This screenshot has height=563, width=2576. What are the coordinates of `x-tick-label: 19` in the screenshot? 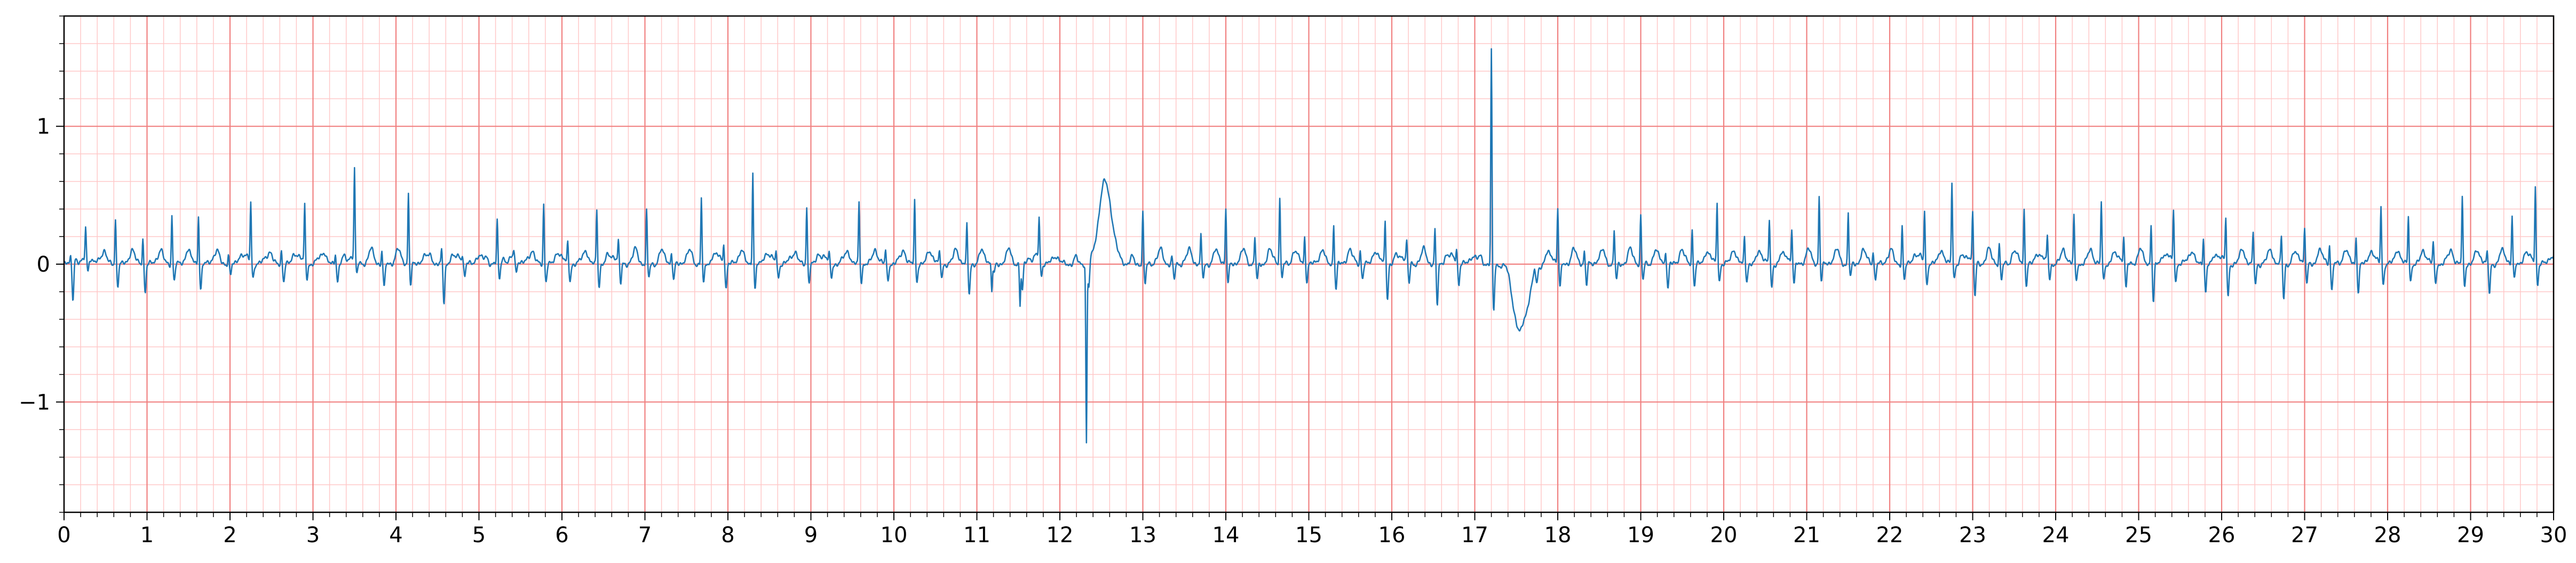 It's located at (1641, 535).